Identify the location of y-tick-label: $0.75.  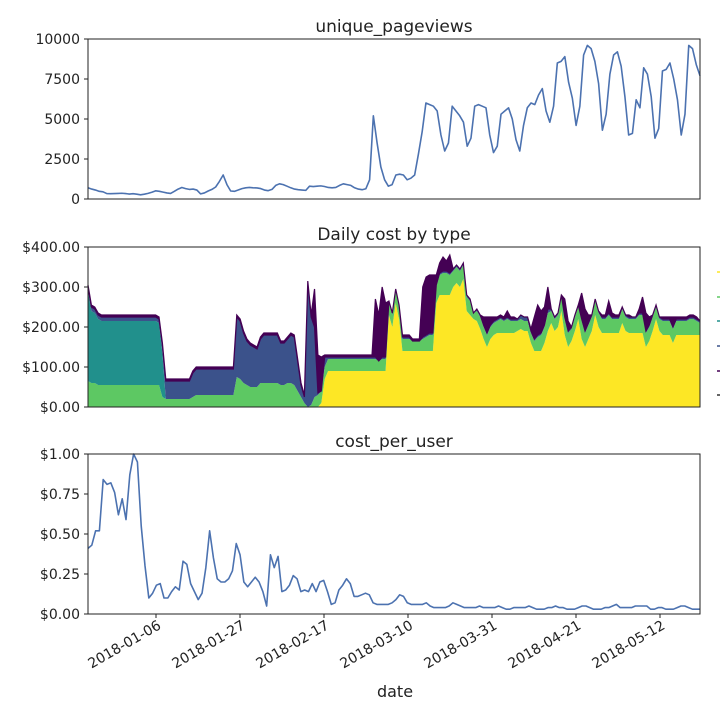
(60, 495).